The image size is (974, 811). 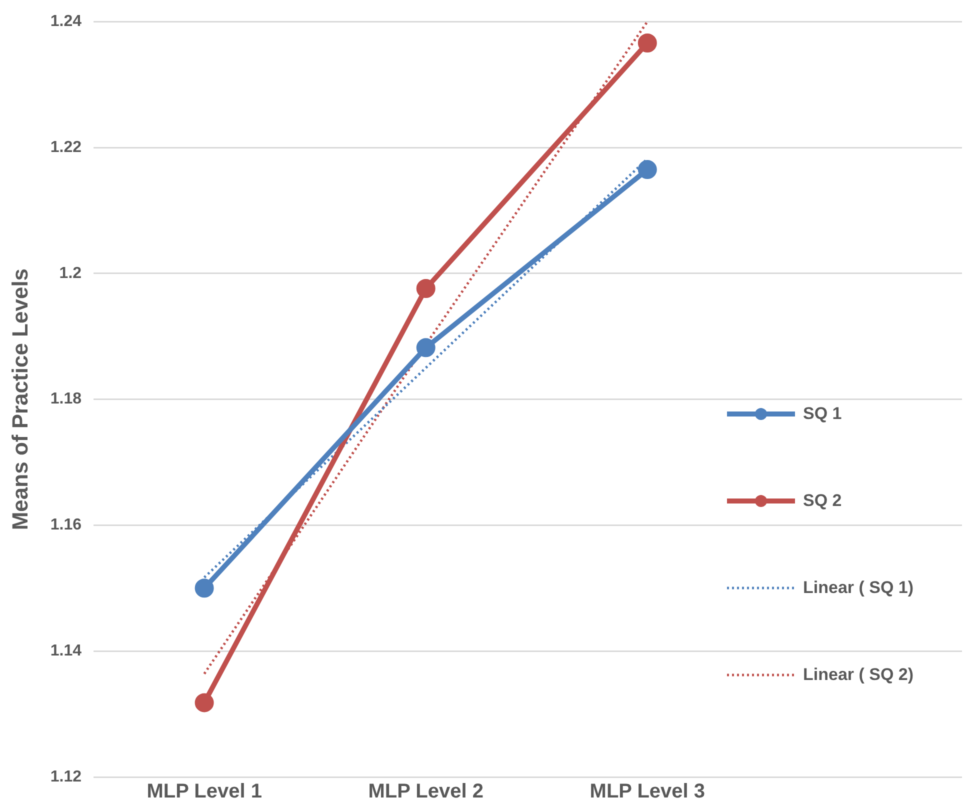 I want to click on x-tick-label: MLP Level 2, so click(x=426, y=791).